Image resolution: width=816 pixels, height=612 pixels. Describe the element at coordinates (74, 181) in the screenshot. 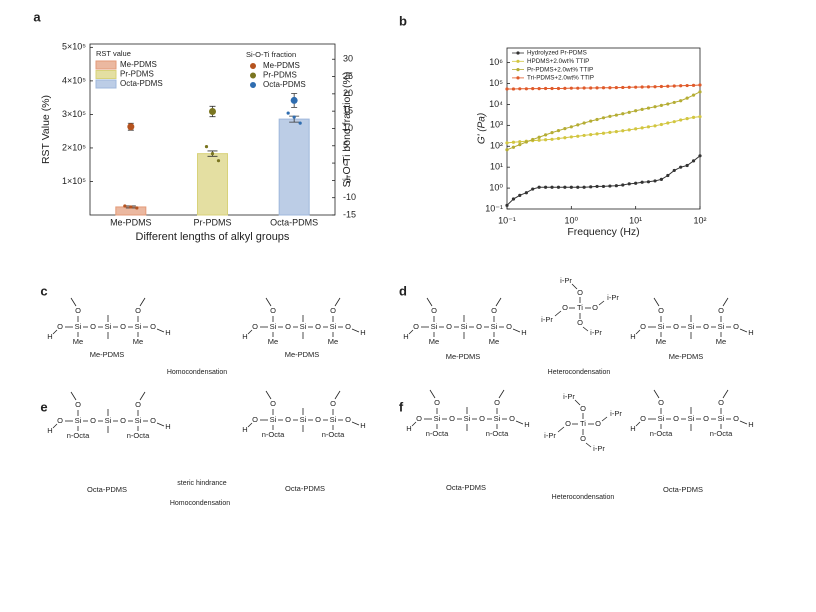

I see `y-tick-label: 1×10⁵` at that location.